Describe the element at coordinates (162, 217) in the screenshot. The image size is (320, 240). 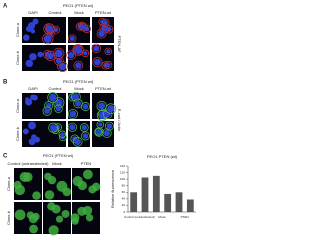
I see `x-tick-label: Mock` at that location.